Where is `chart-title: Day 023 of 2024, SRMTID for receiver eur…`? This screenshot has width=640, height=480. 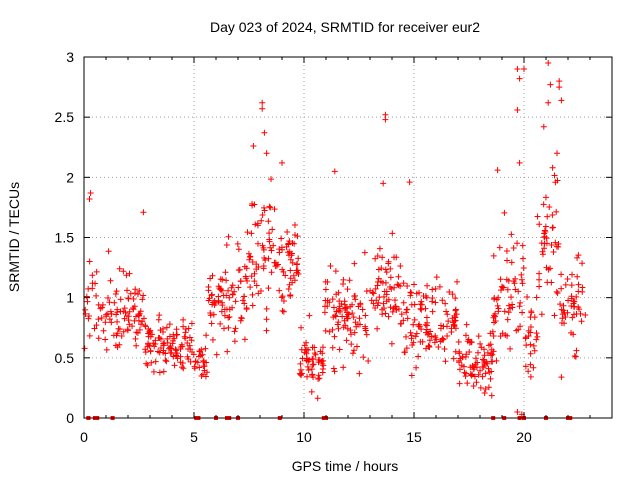
chart-title: Day 023 of 2024, SRMTID for receiver eur… is located at coordinates (345, 27).